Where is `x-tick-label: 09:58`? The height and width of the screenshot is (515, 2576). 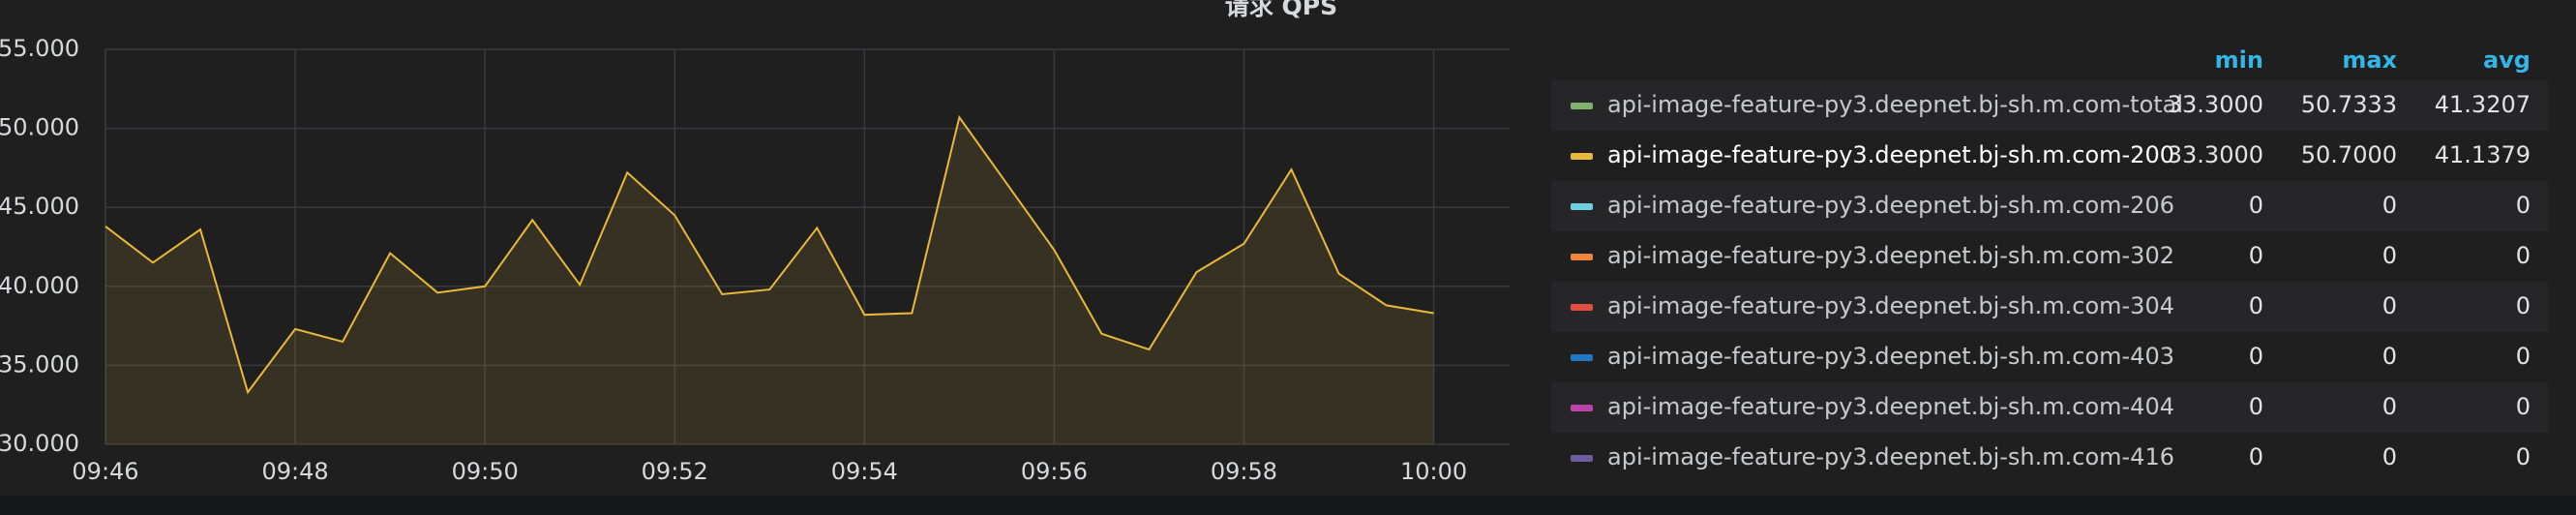 x-tick-label: 09:58 is located at coordinates (1244, 471).